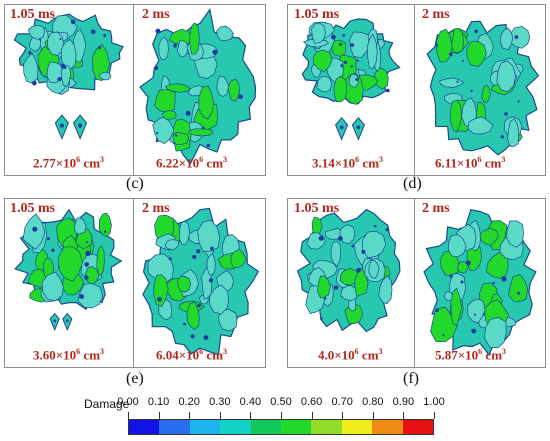  Describe the element at coordinates (348, 163) in the screenshot. I see `volume-label: 3.14×106 cm3` at that location.